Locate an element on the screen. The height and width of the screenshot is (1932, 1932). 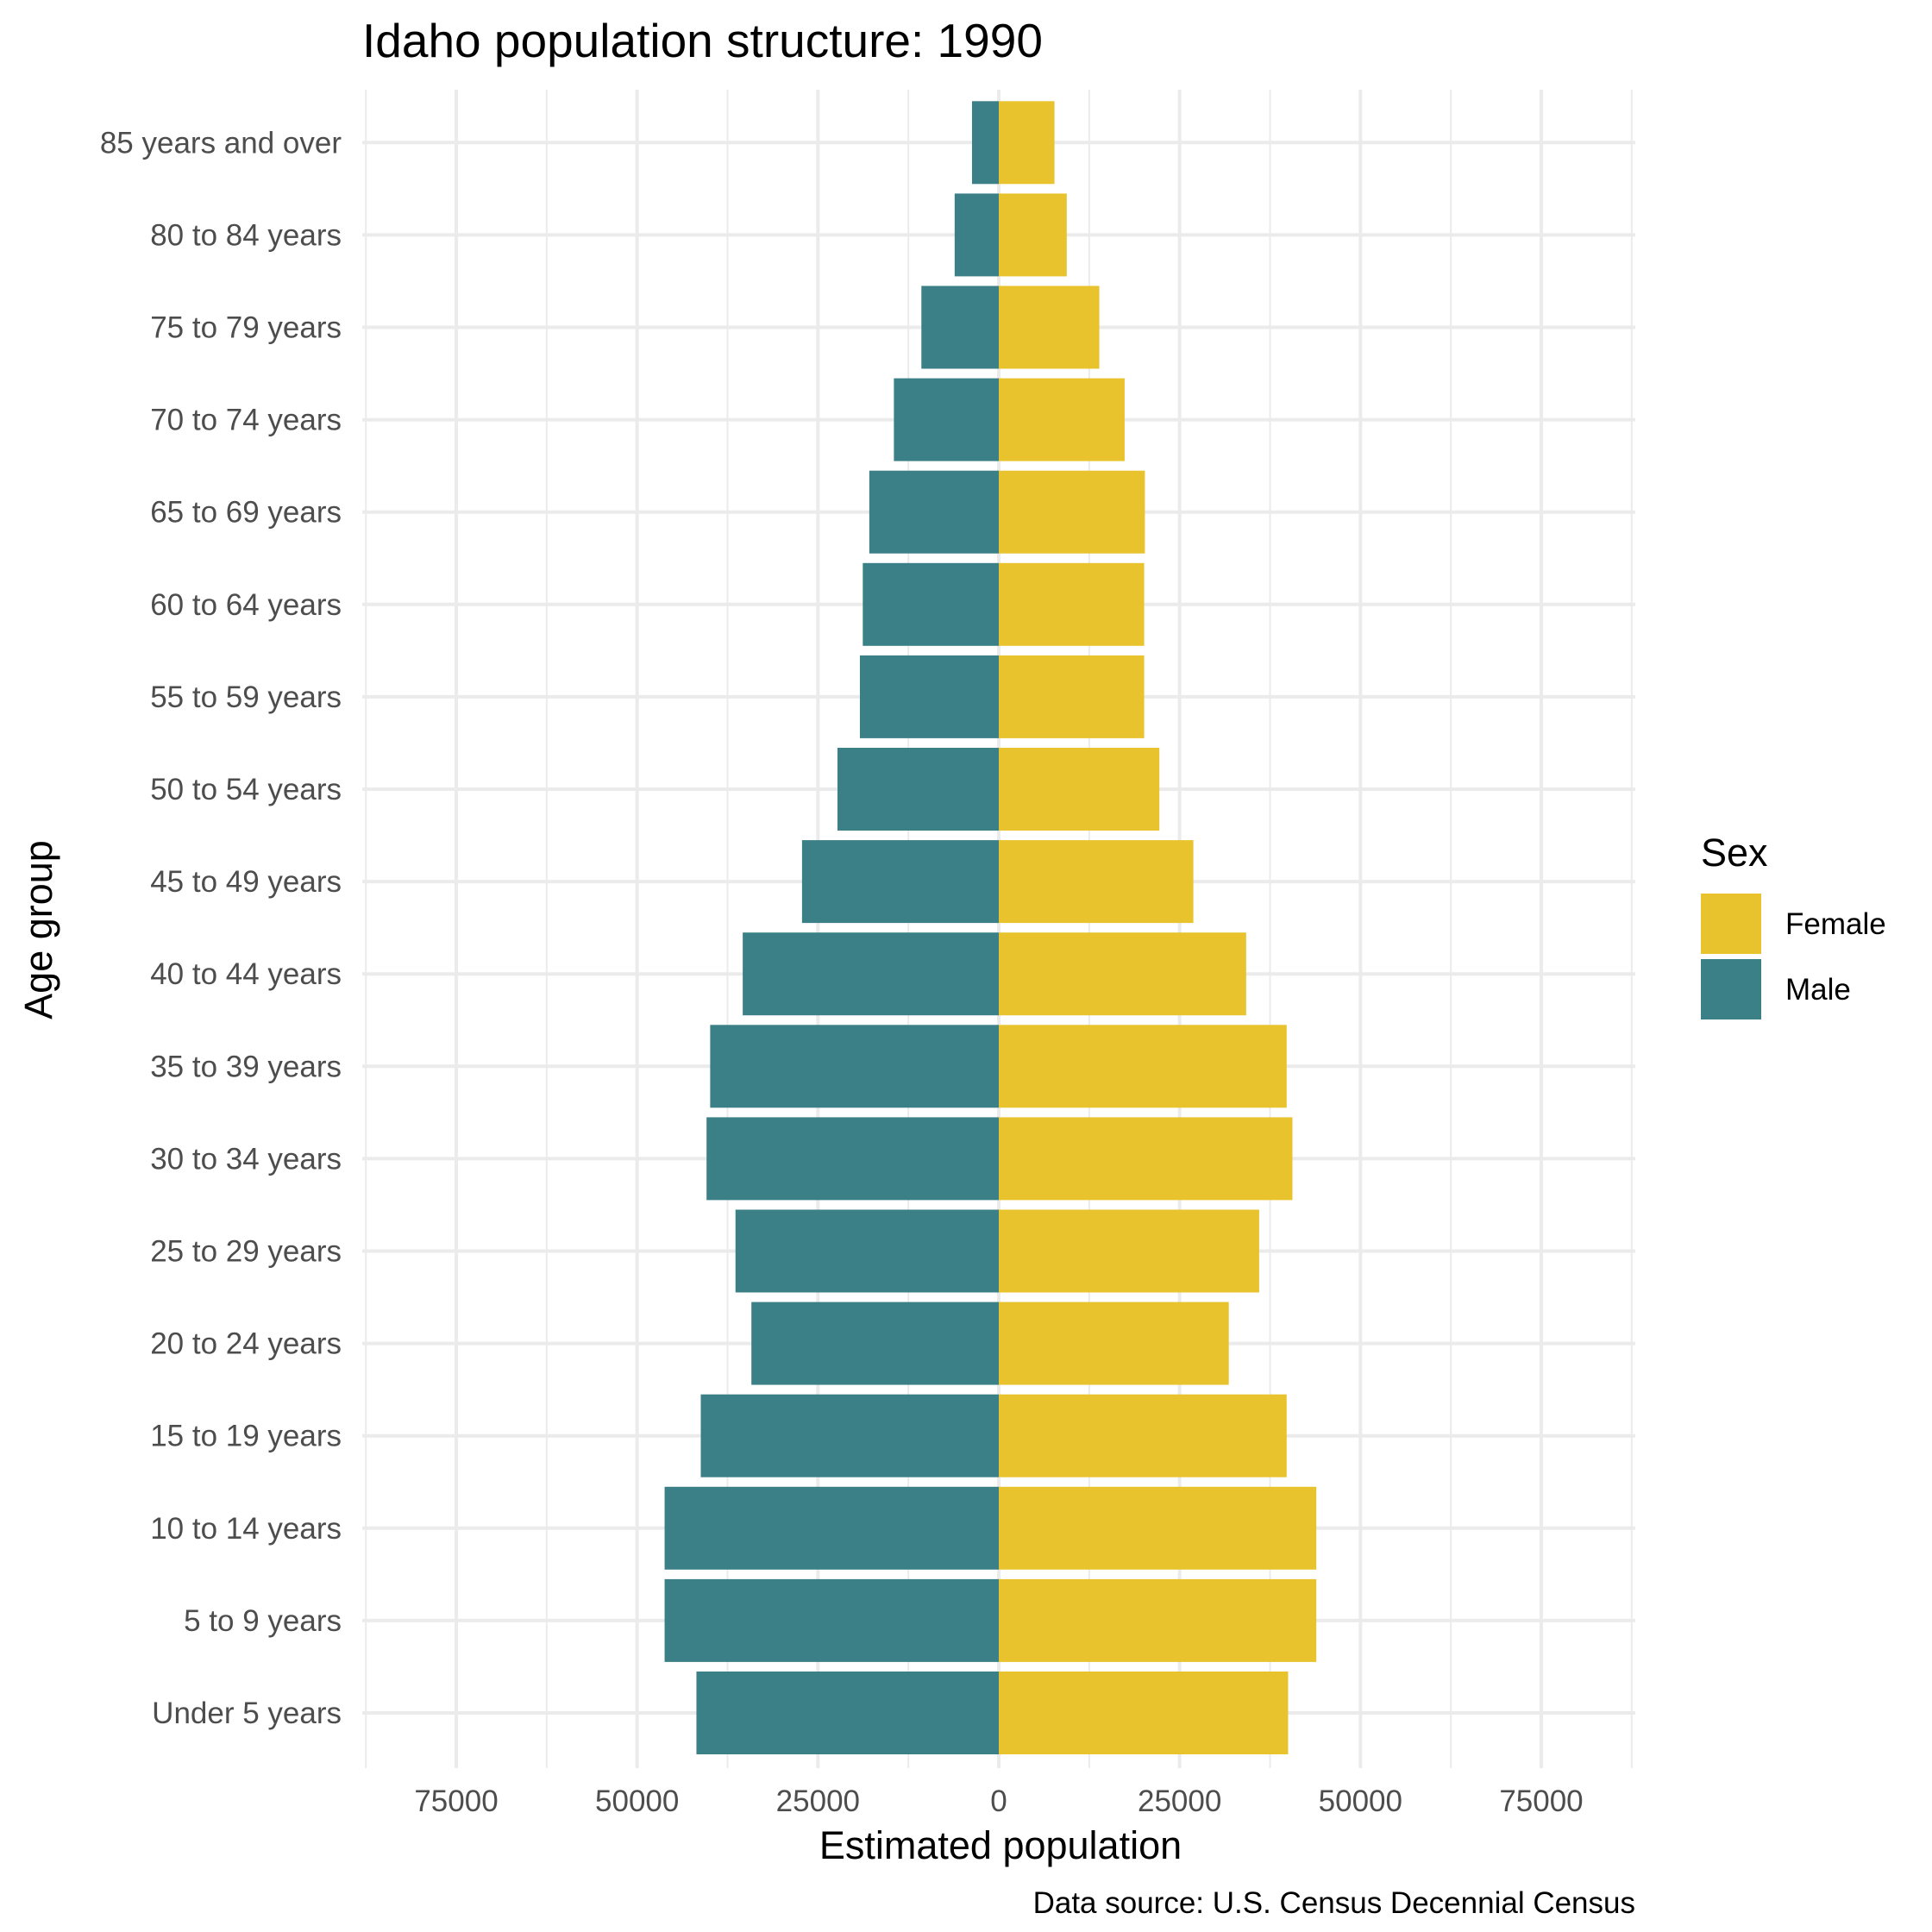
bar-female-65-to-69-years is located at coordinates (1072, 512).